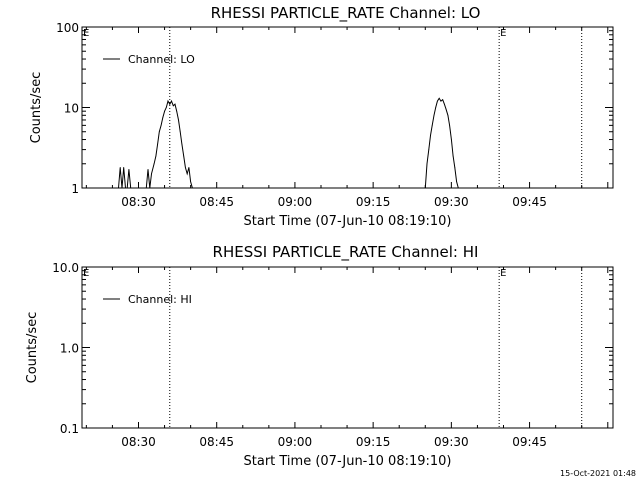 This screenshot has width=640, height=480. I want to click on y-tick-label: 10.0, so click(65, 268).